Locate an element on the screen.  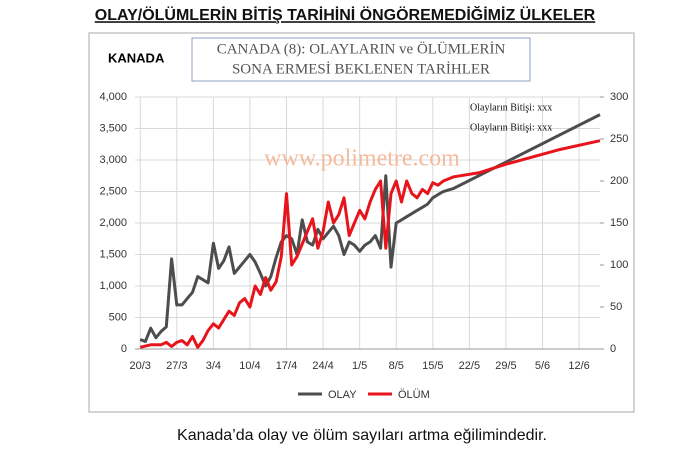
x-tick-label: 27/3 is located at coordinates (176, 366).